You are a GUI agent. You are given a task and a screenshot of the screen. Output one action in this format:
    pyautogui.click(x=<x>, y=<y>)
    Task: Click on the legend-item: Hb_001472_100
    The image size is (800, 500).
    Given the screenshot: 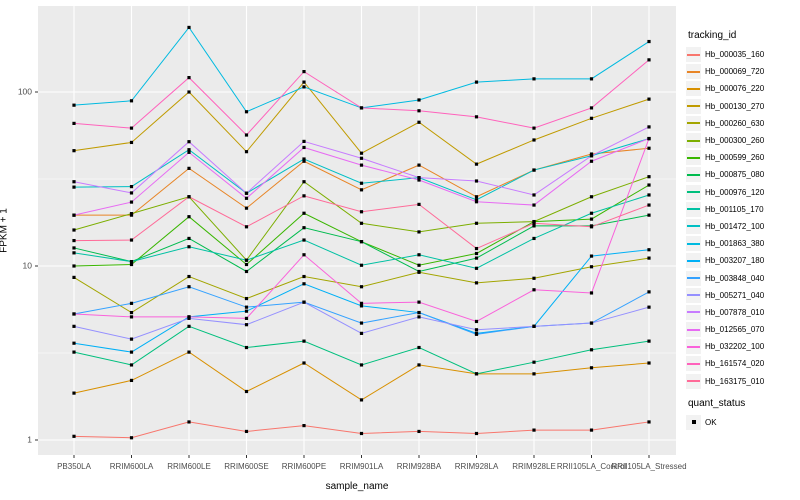 What is the action you would take?
    pyautogui.click(x=743, y=226)
    